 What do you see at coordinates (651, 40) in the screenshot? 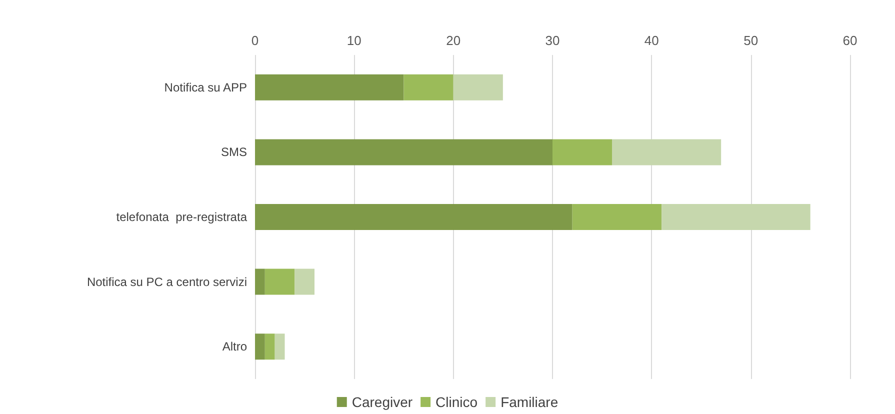
I see `x-tick-label: 40` at bounding box center [651, 40].